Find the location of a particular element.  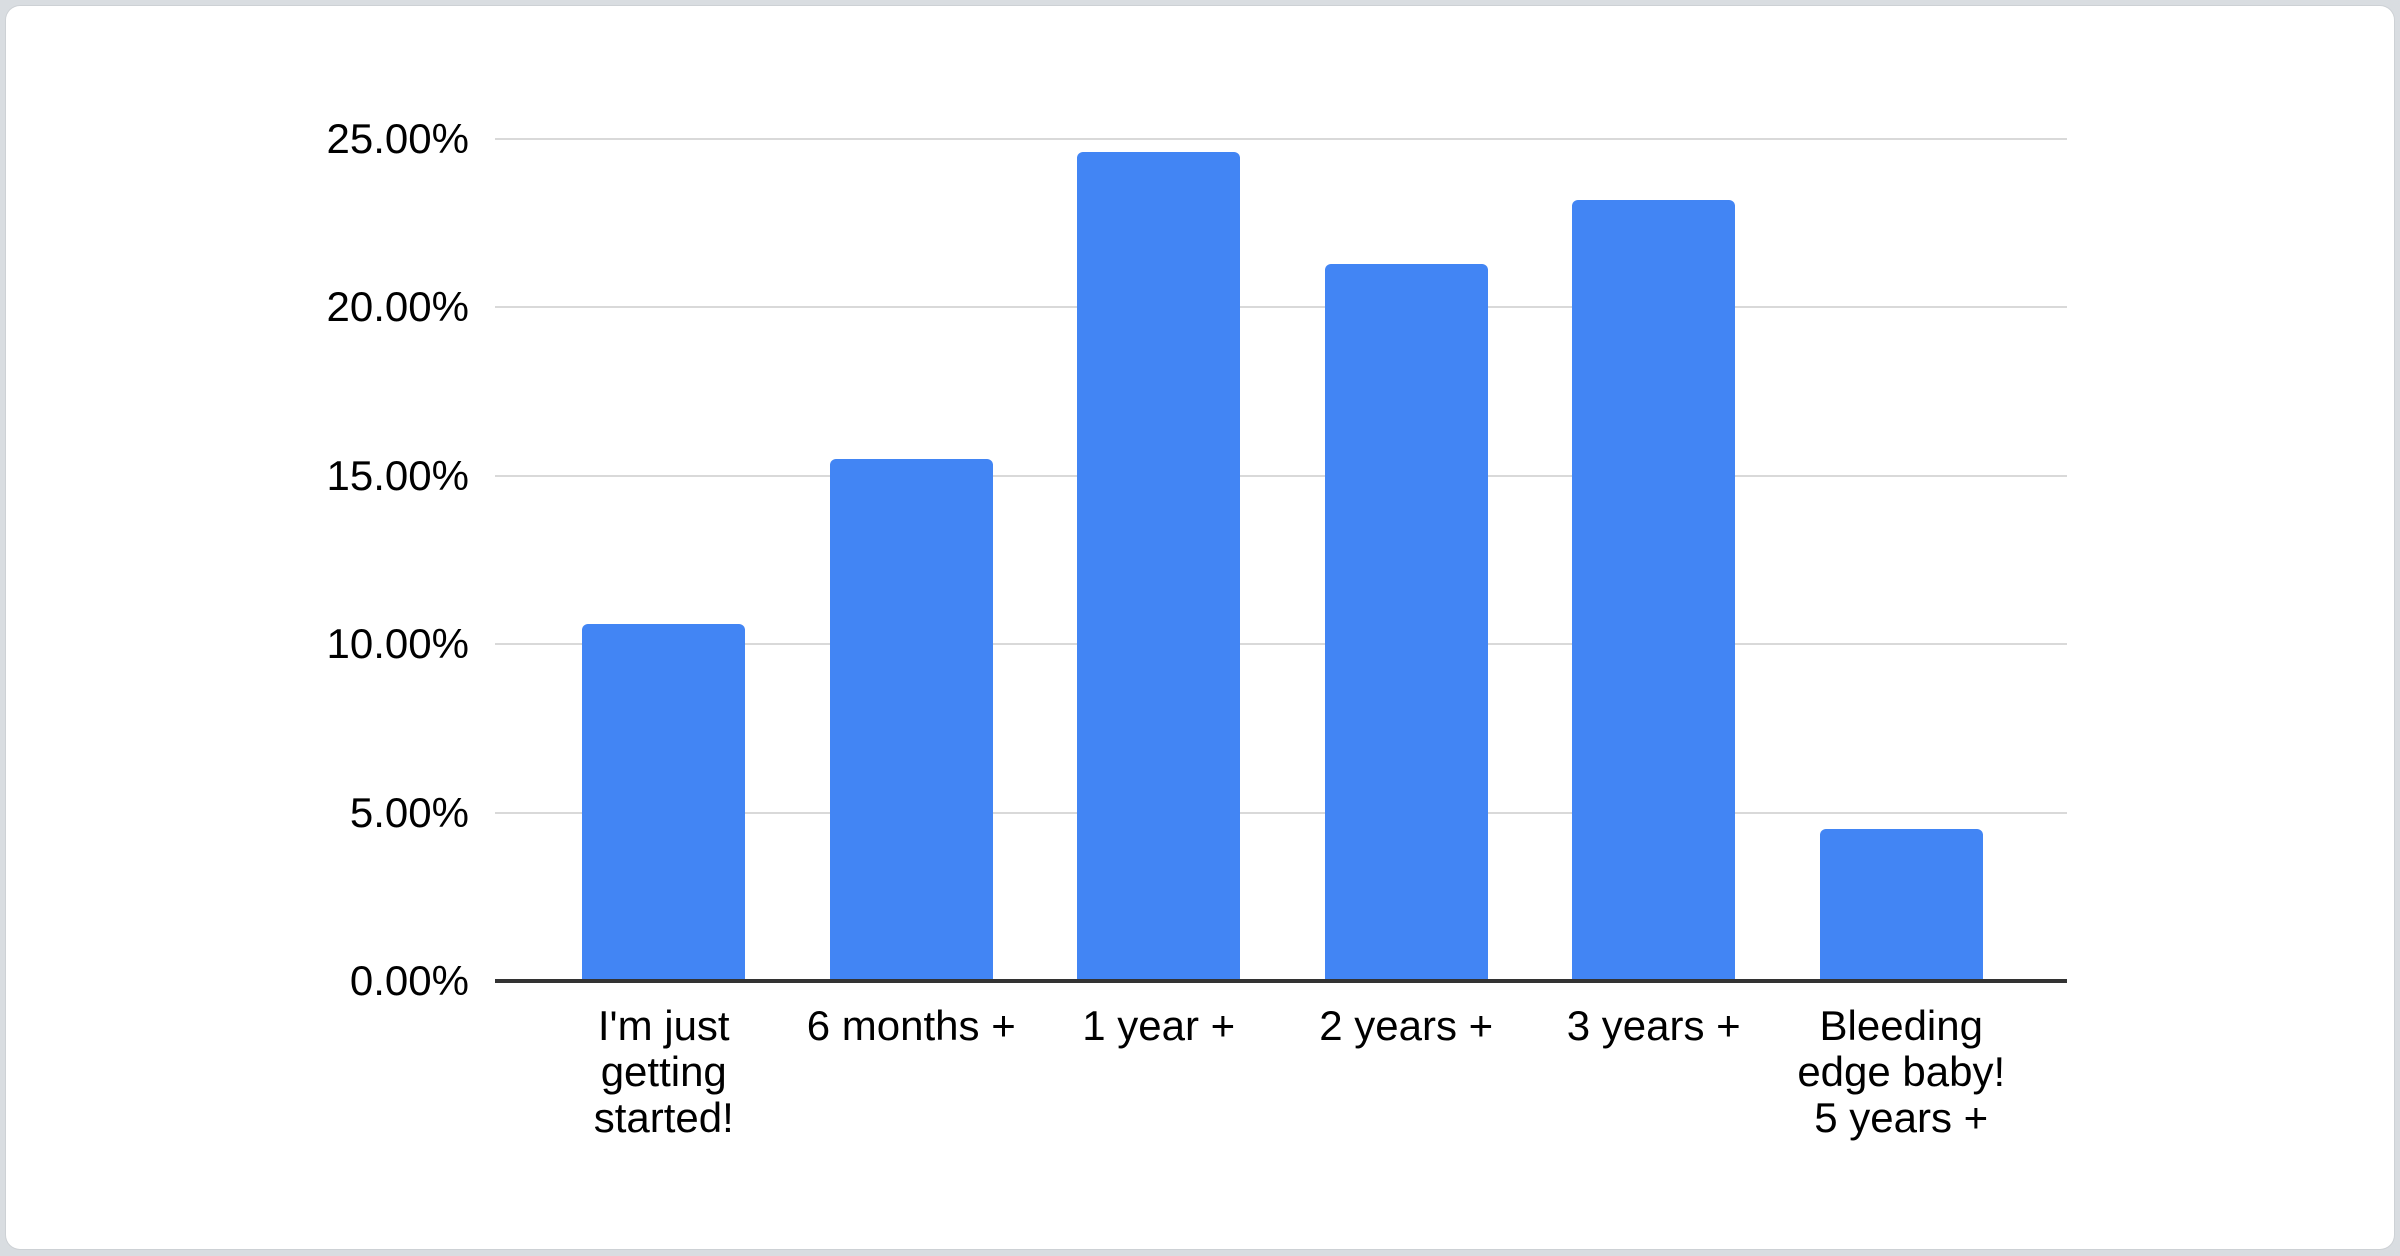

x-tick-label-line: 1 year + is located at coordinates (1159, 1025).